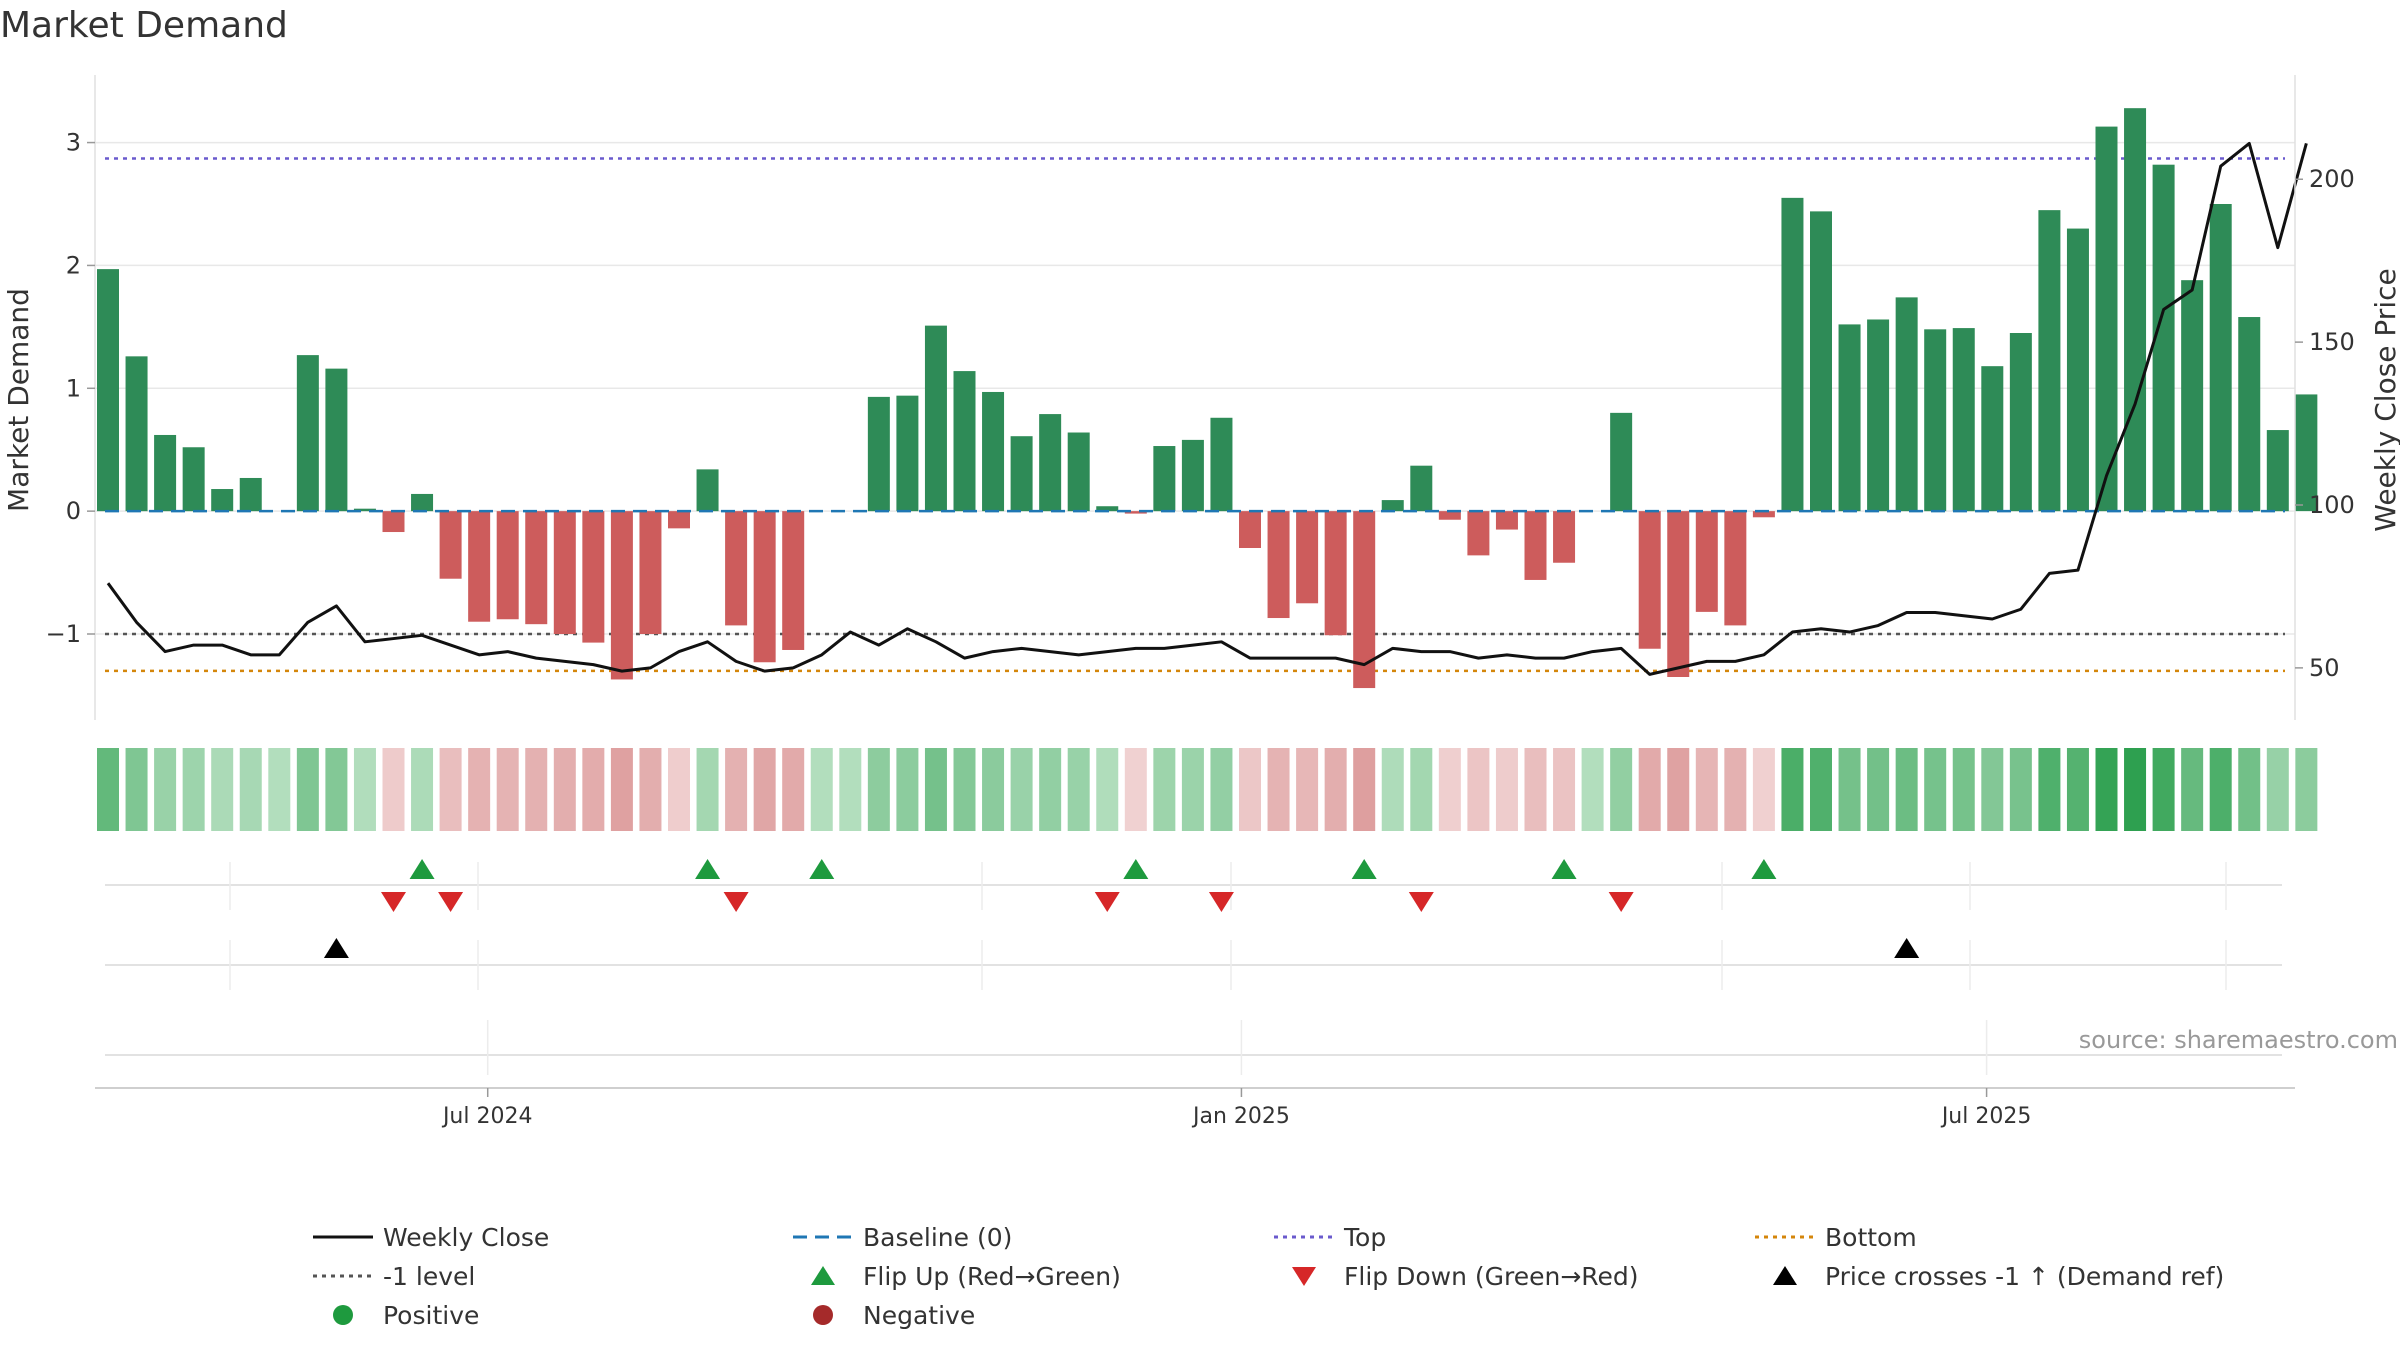 This screenshot has height=1350, width=2400. I want to click on y-axis-title: Market Demand, so click(18, 400).